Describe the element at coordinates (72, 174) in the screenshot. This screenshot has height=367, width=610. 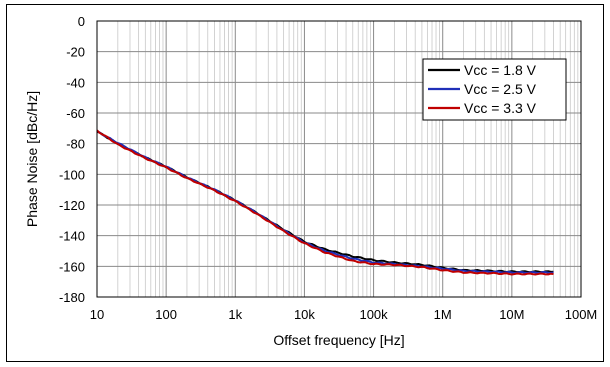
I see `y-tick-label: -100` at that location.